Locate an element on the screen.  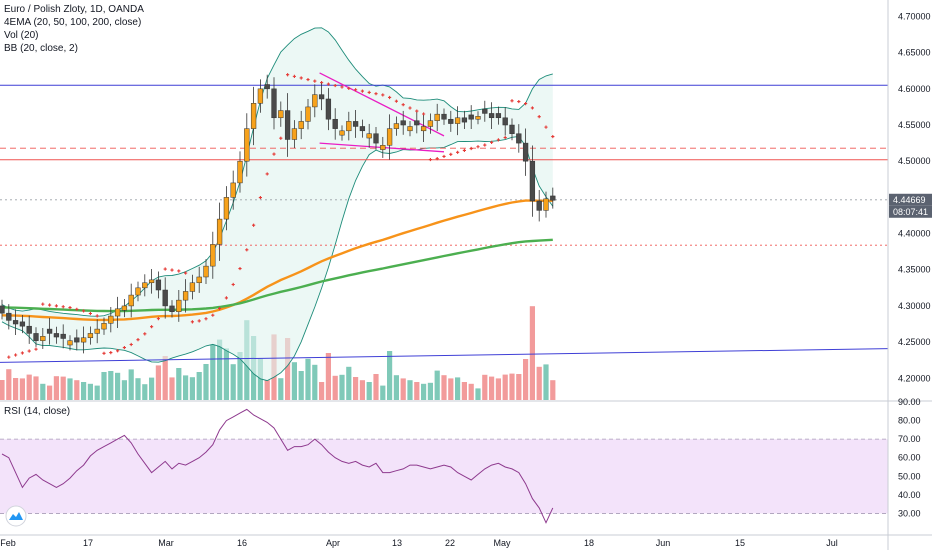
rsi-line is located at coordinates (277, 466).